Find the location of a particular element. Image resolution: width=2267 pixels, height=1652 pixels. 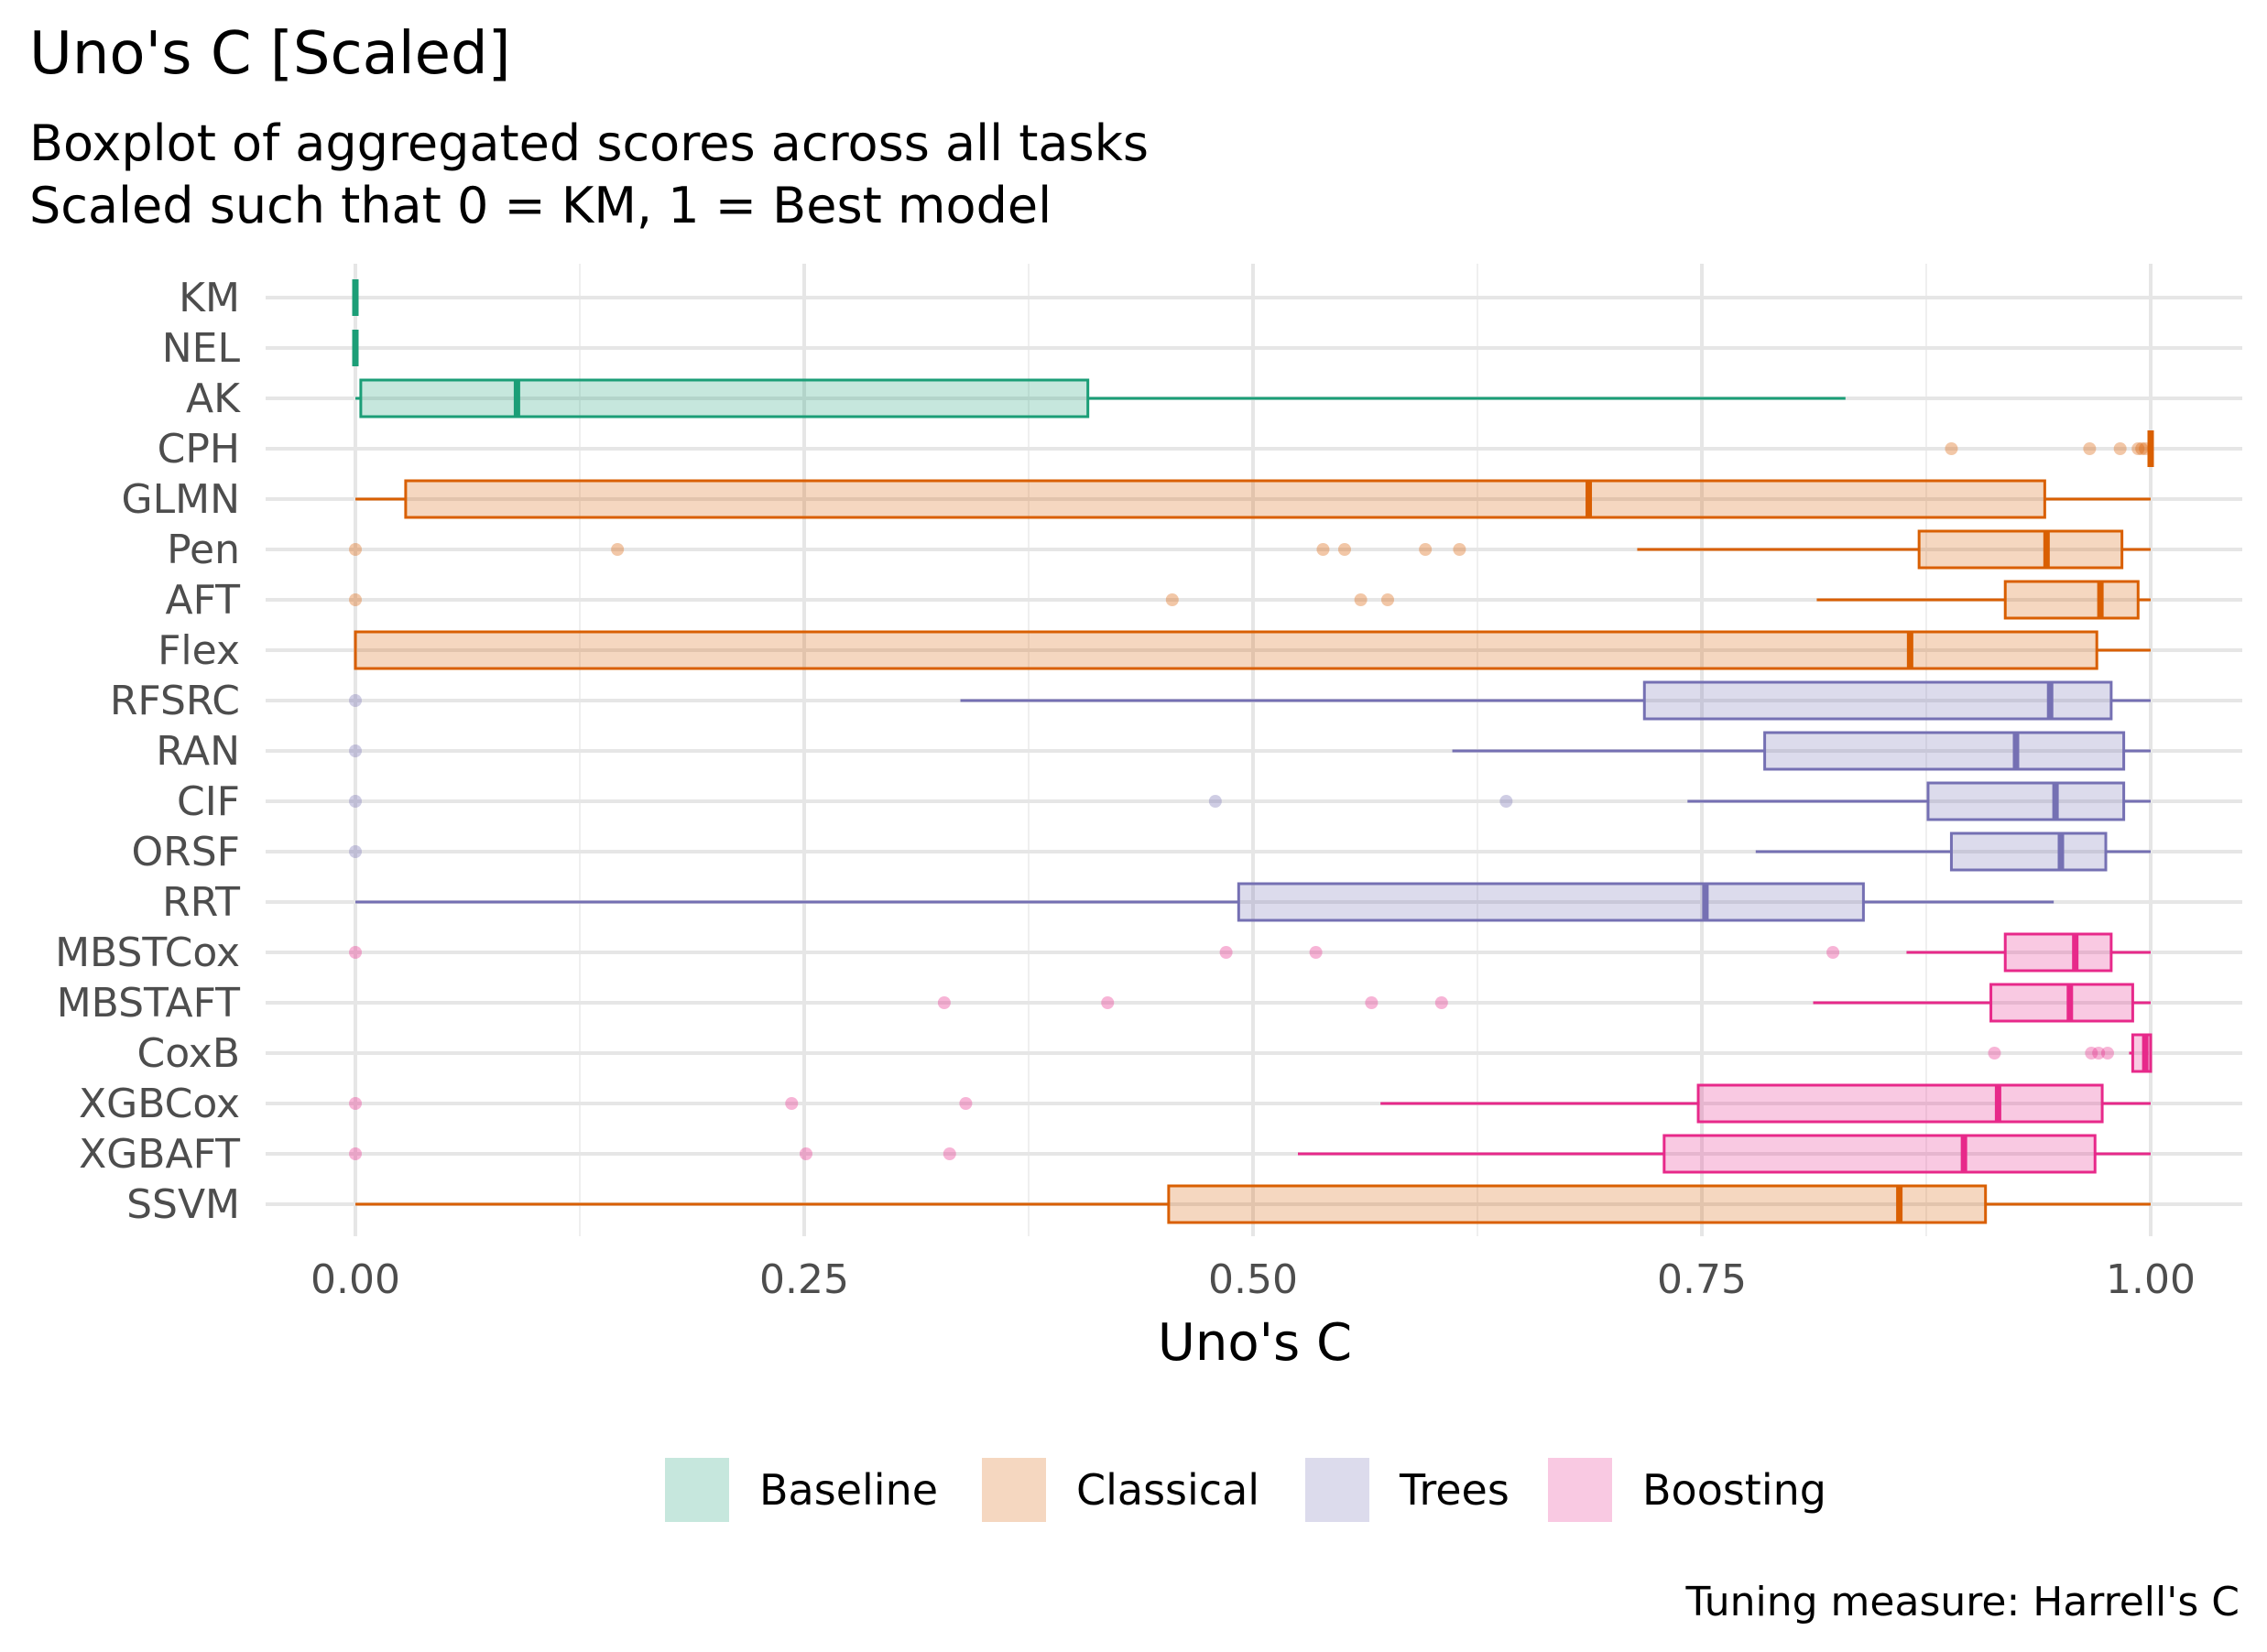

legend-label: Classical is located at coordinates (1167, 1490).